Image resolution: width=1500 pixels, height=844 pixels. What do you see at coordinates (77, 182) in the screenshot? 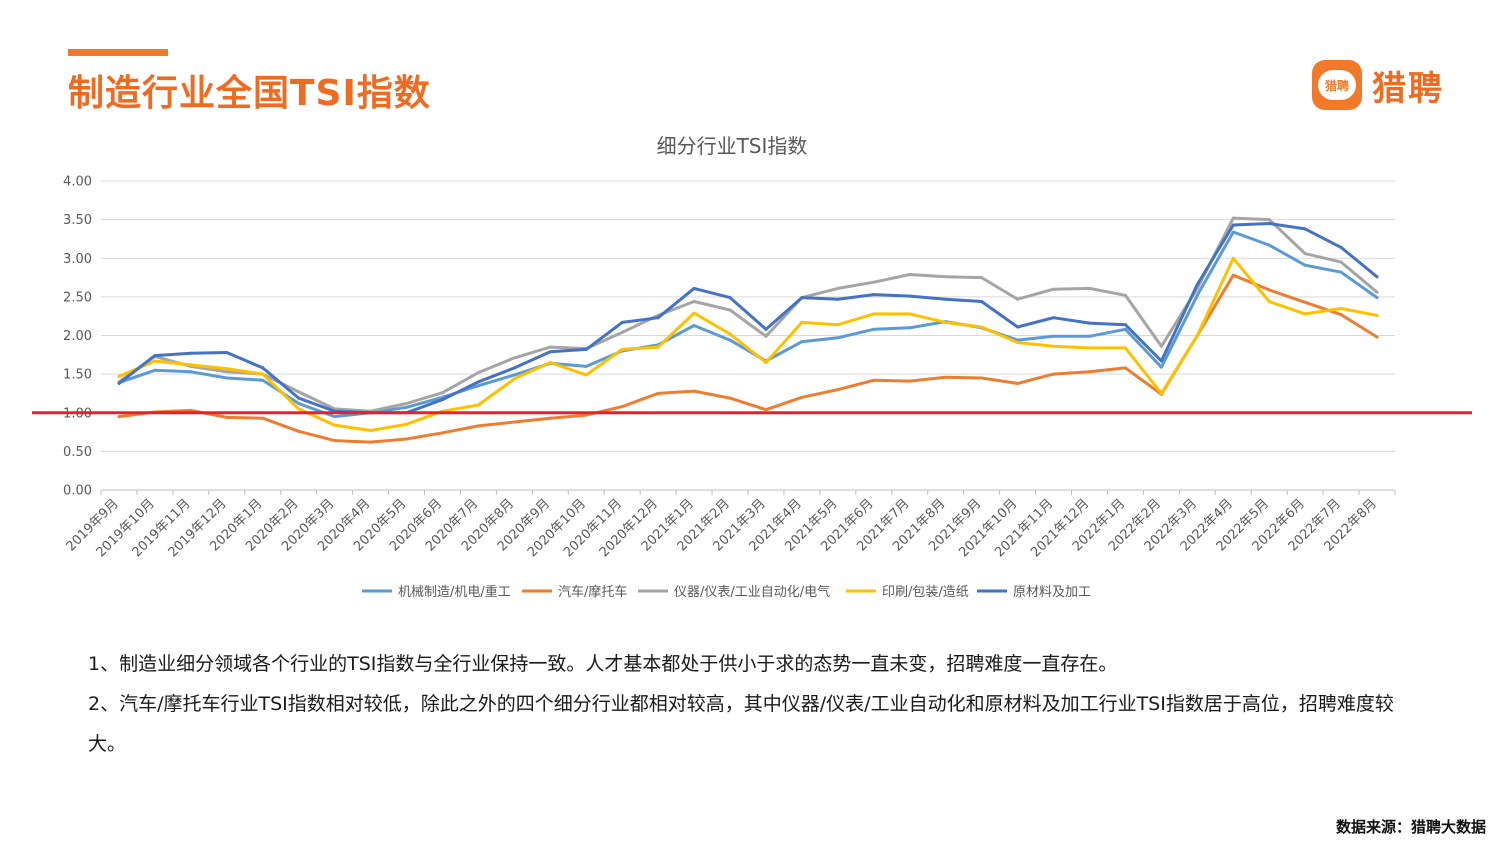
I see `y-tick-label: 4.00` at bounding box center [77, 182].